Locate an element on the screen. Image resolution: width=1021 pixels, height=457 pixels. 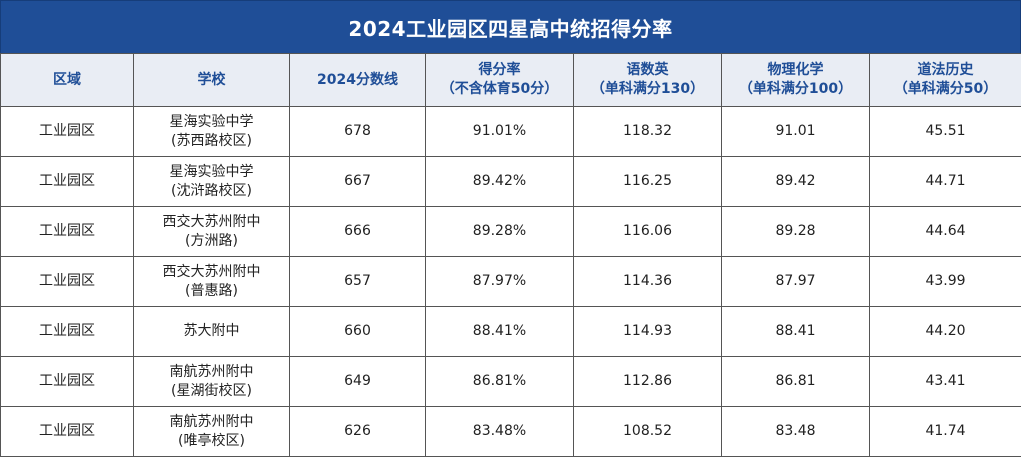
cell-score-rate: 87.97% is located at coordinates (499, 281).